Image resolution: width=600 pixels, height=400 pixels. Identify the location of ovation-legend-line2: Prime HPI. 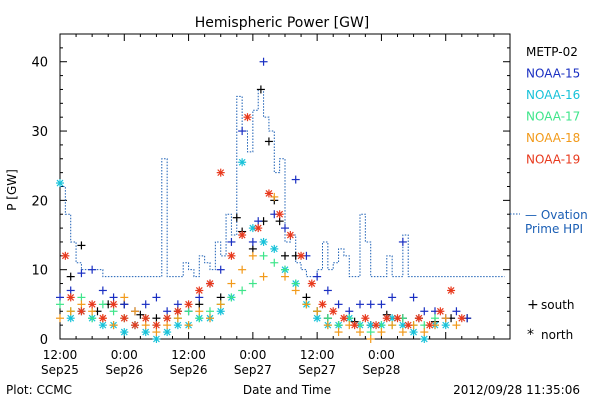
(554, 229).